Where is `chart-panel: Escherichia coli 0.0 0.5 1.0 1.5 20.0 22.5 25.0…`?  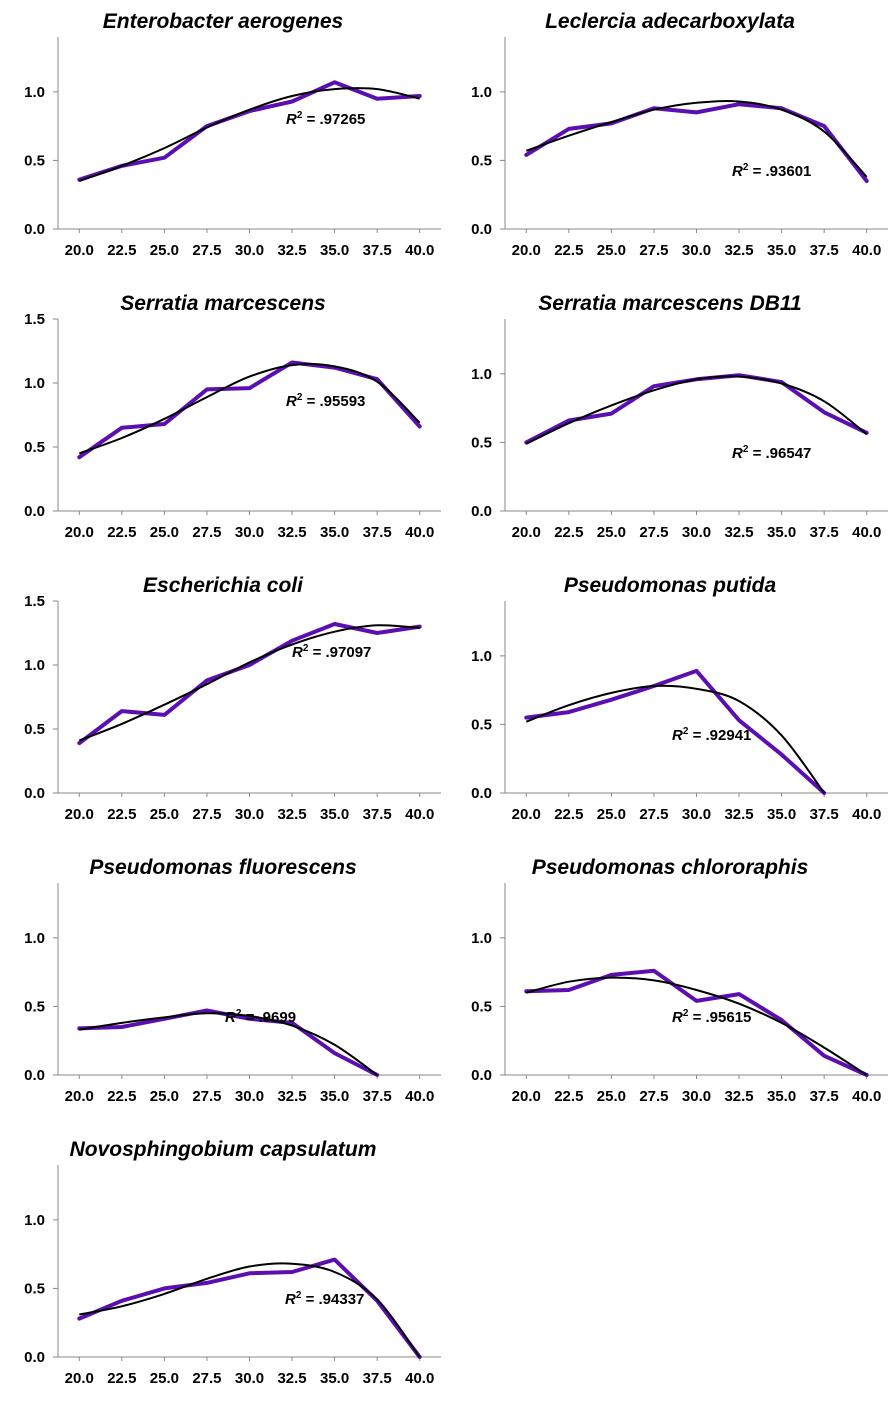 chart-panel: Escherichia coli 0.0 0.5 1.0 1.5 20.0 22.5 25.0… is located at coordinates (223, 705).